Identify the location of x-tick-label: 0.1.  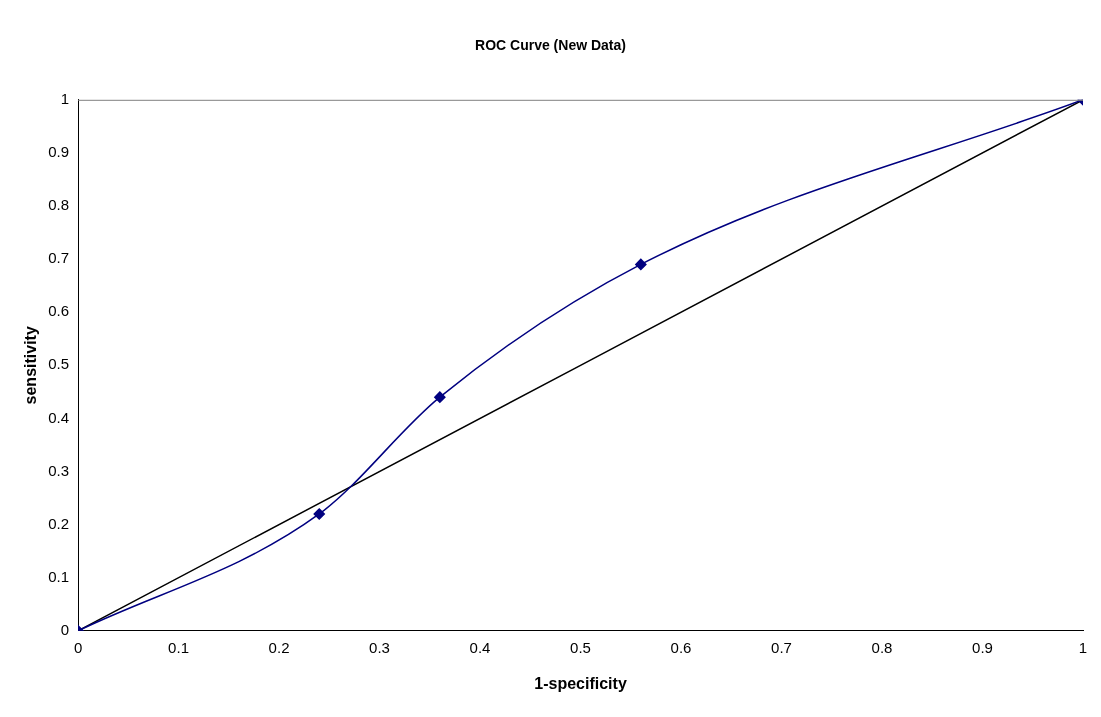
(178, 647).